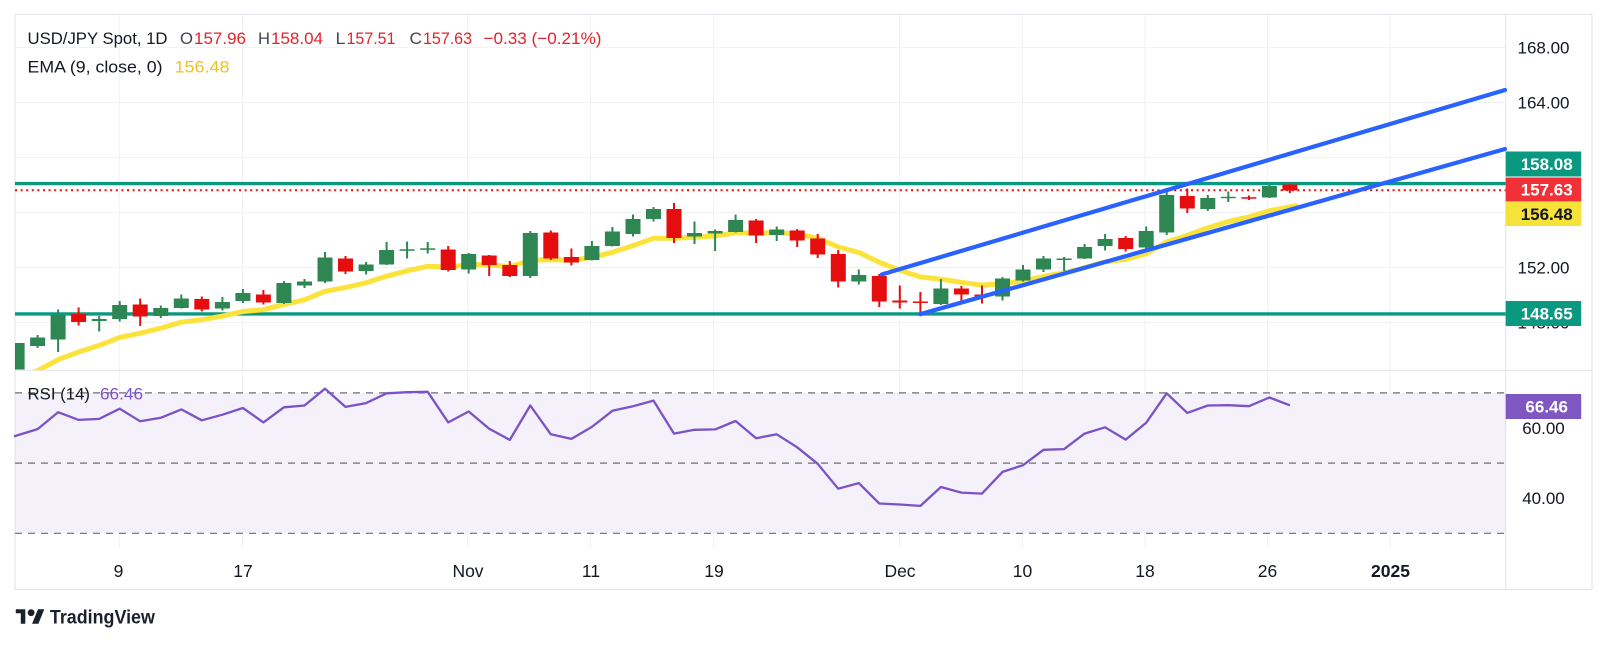  I want to click on svg-text: 158.08, so click(1547, 164).